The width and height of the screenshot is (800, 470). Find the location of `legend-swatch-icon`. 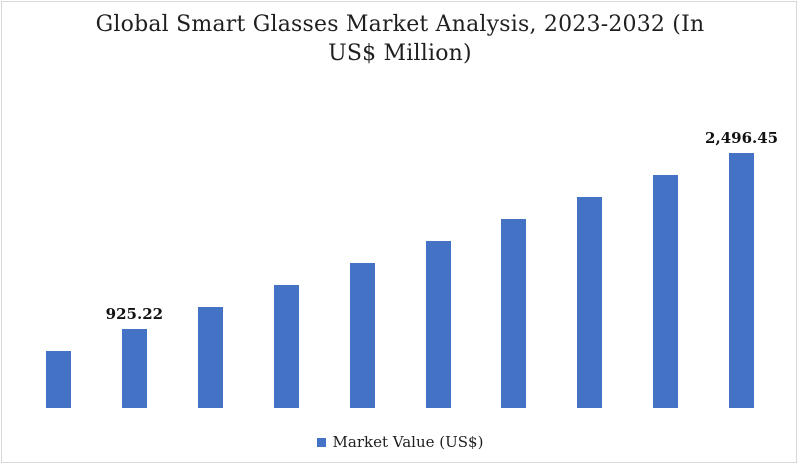

legend-swatch-icon is located at coordinates (321, 442).